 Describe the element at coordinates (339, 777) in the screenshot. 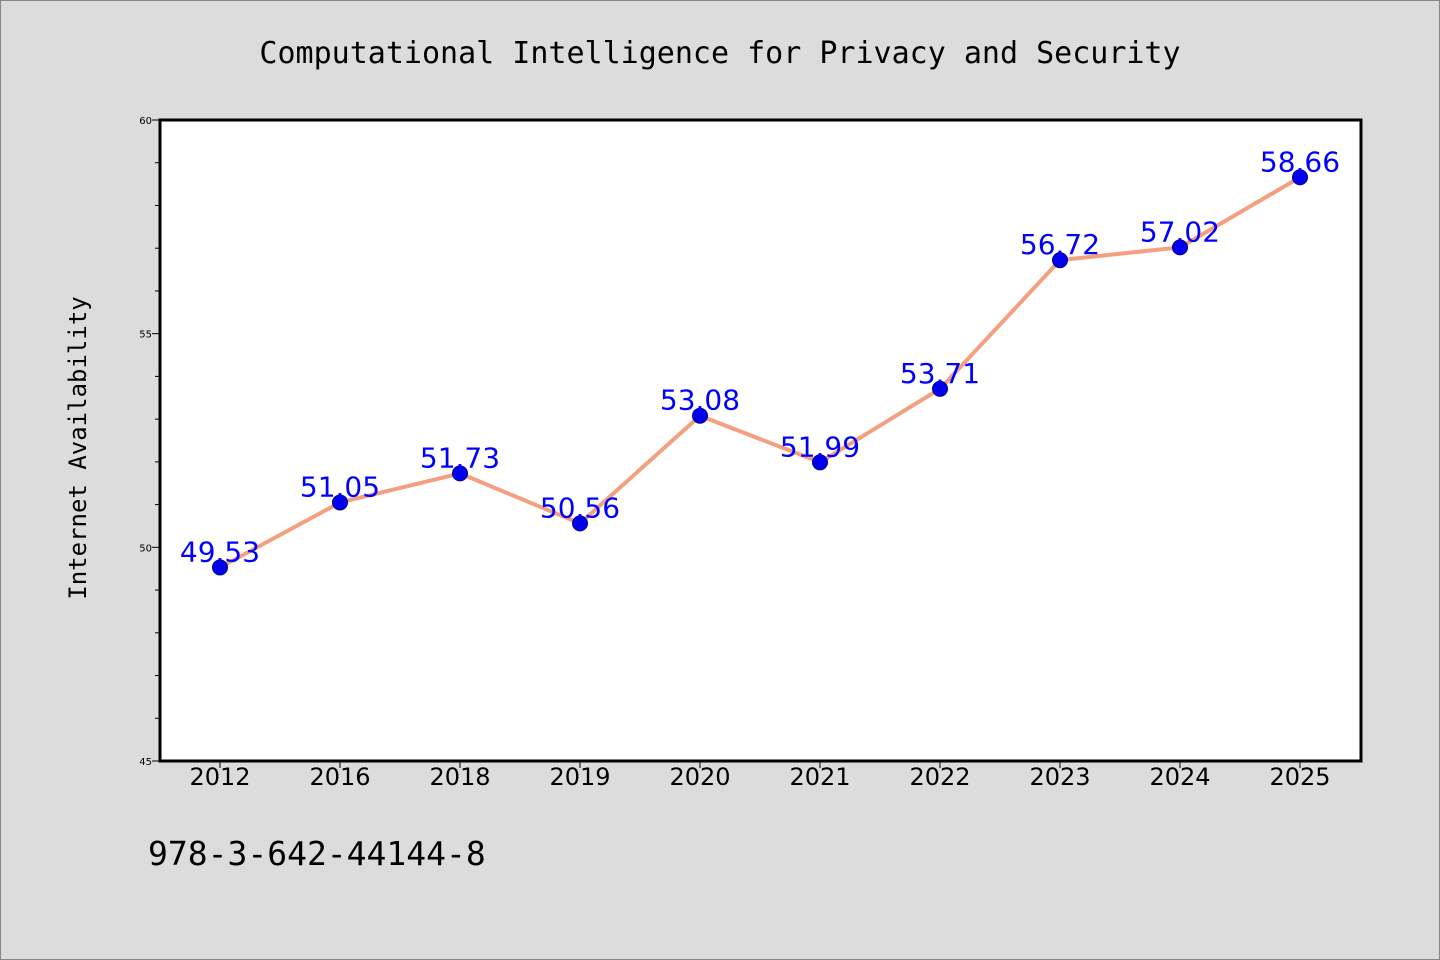

I see `x-tick-label: 2016` at that location.